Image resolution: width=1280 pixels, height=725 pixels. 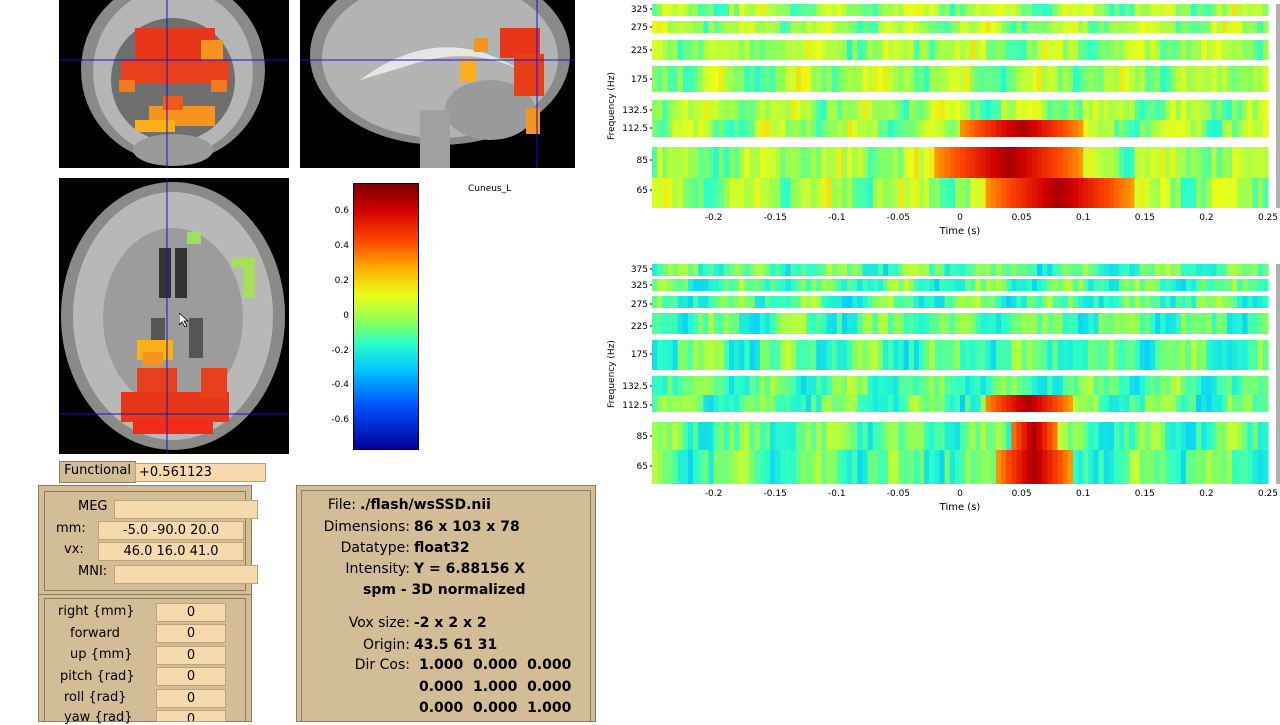 What do you see at coordinates (200, 472) in the screenshot?
I see `functional-value-field: +0.561123` at bounding box center [200, 472].